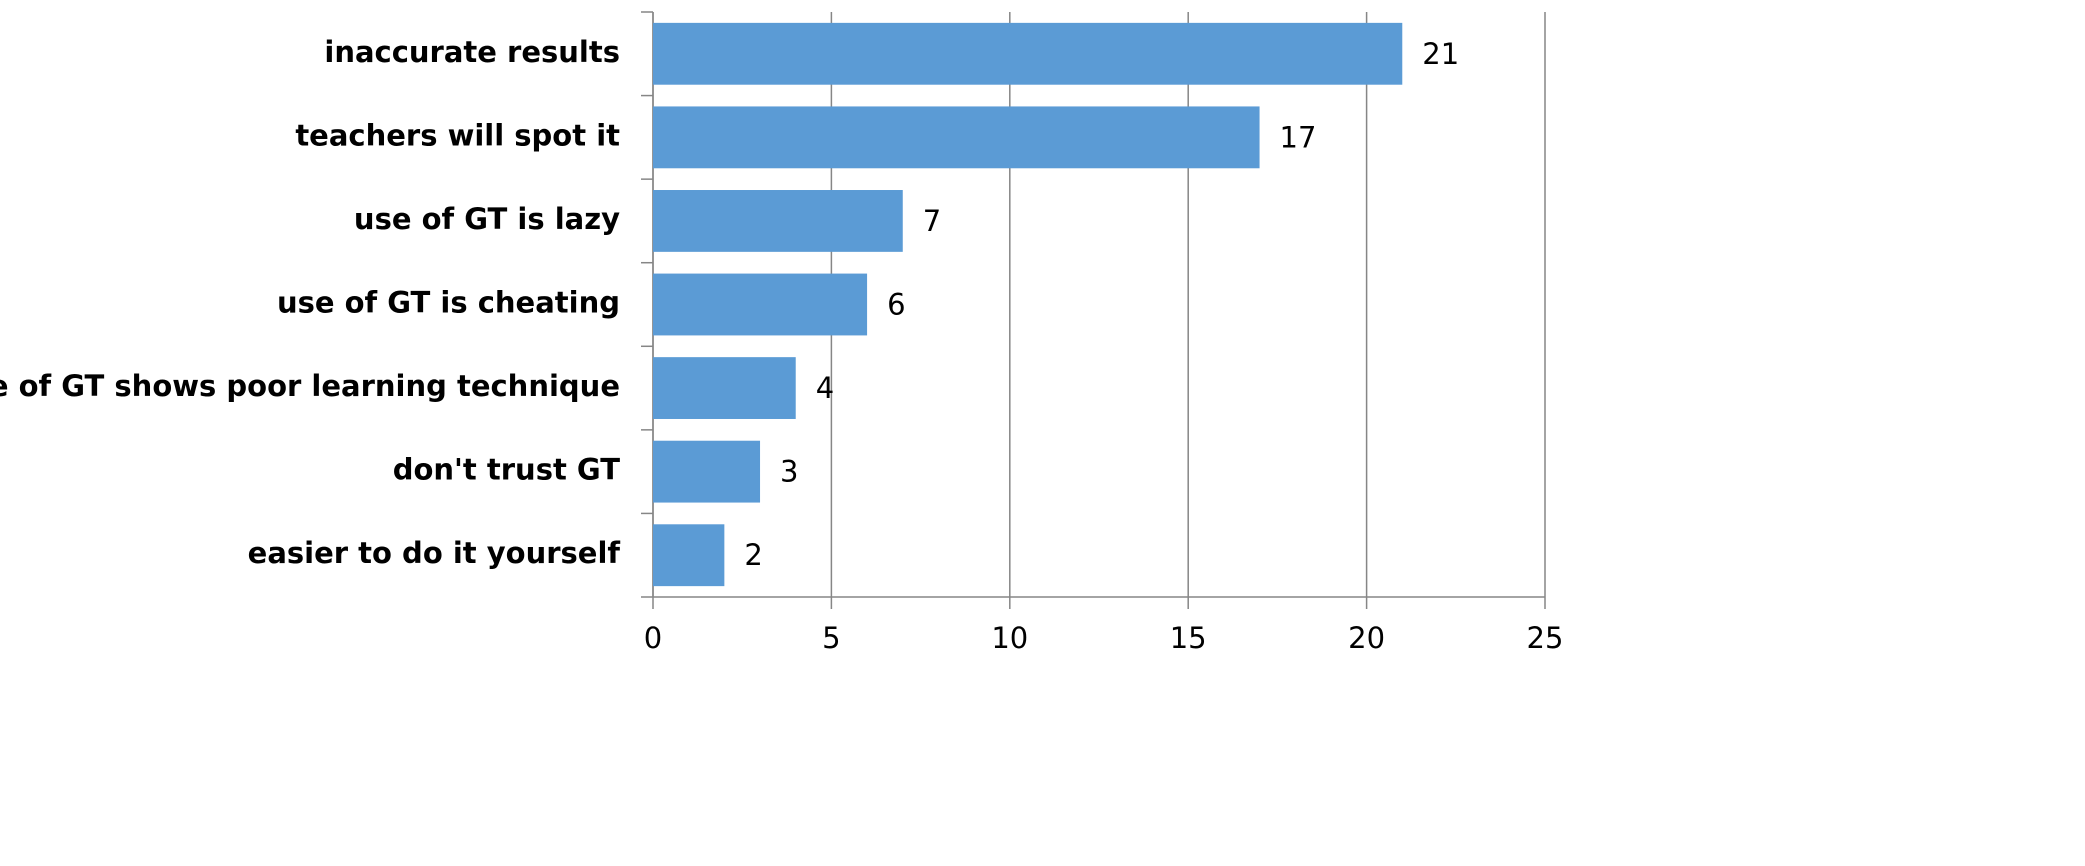 The width and height of the screenshot is (2085, 866). I want to click on x-tick-label: 0, so click(653, 638).